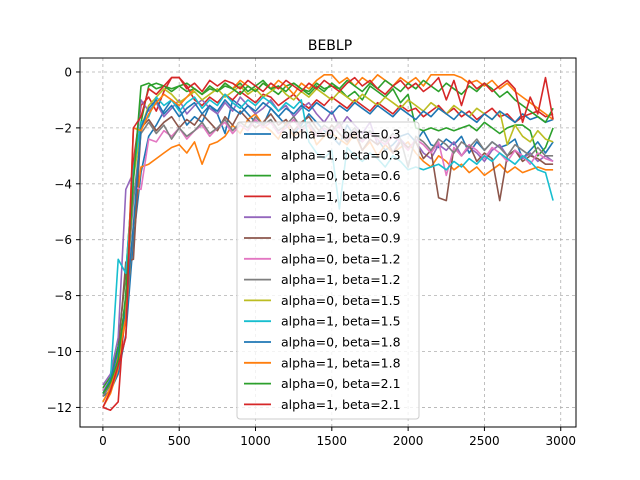 This screenshot has width=640, height=480. I want to click on x-tick-label: 0, so click(103, 441).